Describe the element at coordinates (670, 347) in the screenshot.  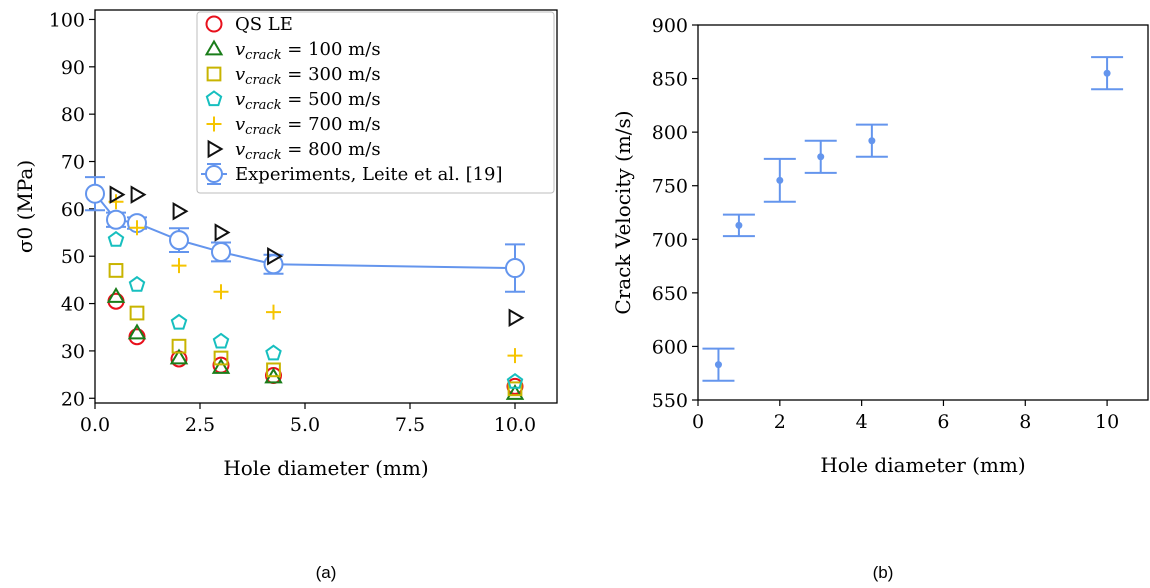
I see `y-tick-label: 600` at that location.